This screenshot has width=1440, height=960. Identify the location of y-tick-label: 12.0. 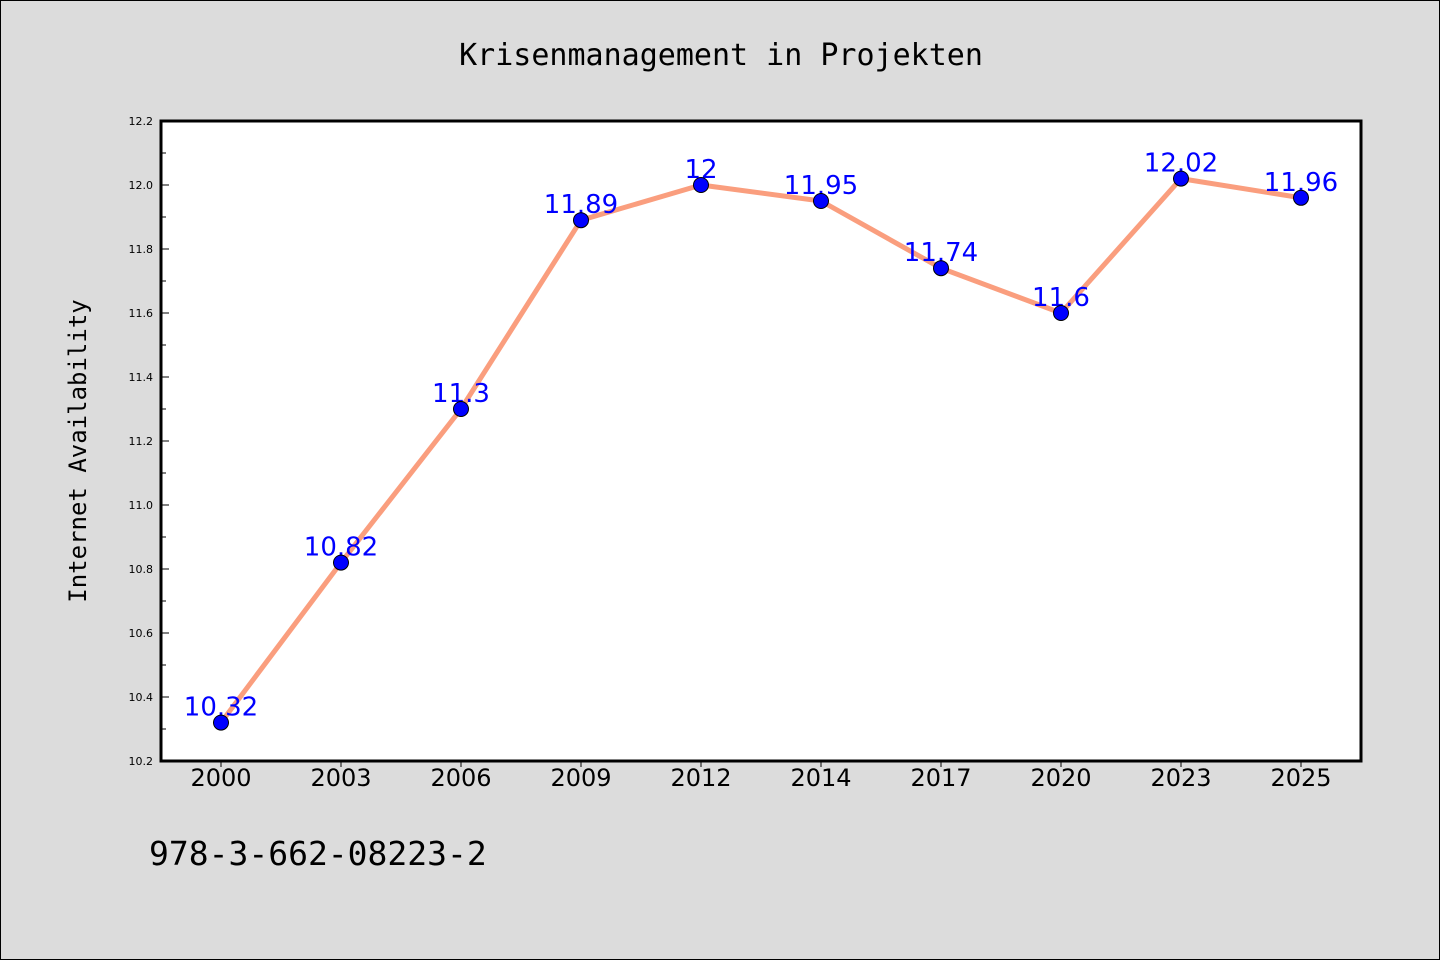
(141, 185).